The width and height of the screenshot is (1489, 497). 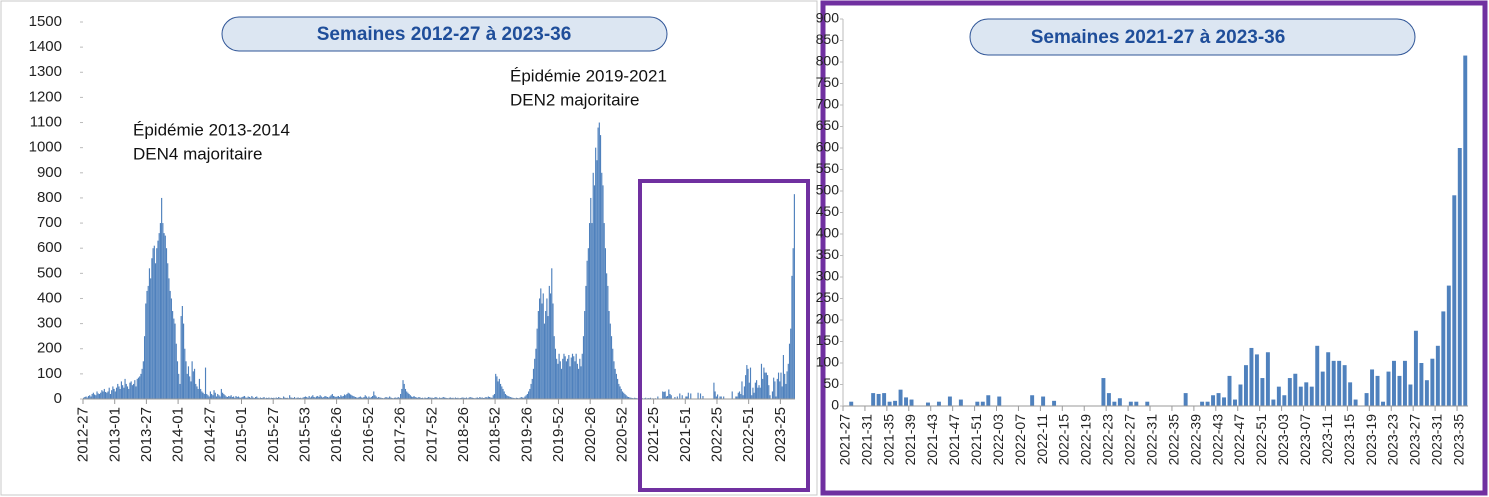 I want to click on x-tick-label: 2022-23, so click(x=1108, y=440).